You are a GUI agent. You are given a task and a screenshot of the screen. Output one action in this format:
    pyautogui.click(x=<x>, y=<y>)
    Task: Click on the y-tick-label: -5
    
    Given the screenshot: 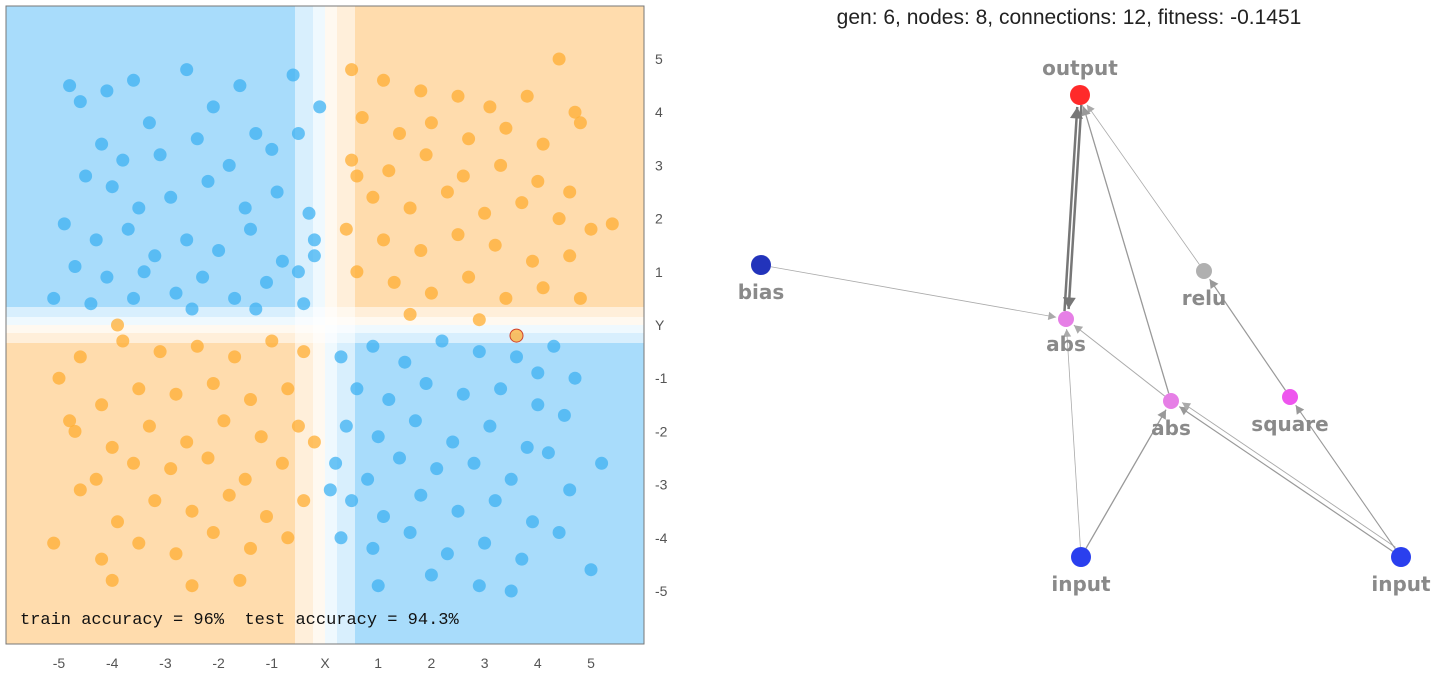 What is the action you would take?
    pyautogui.click(x=661, y=591)
    